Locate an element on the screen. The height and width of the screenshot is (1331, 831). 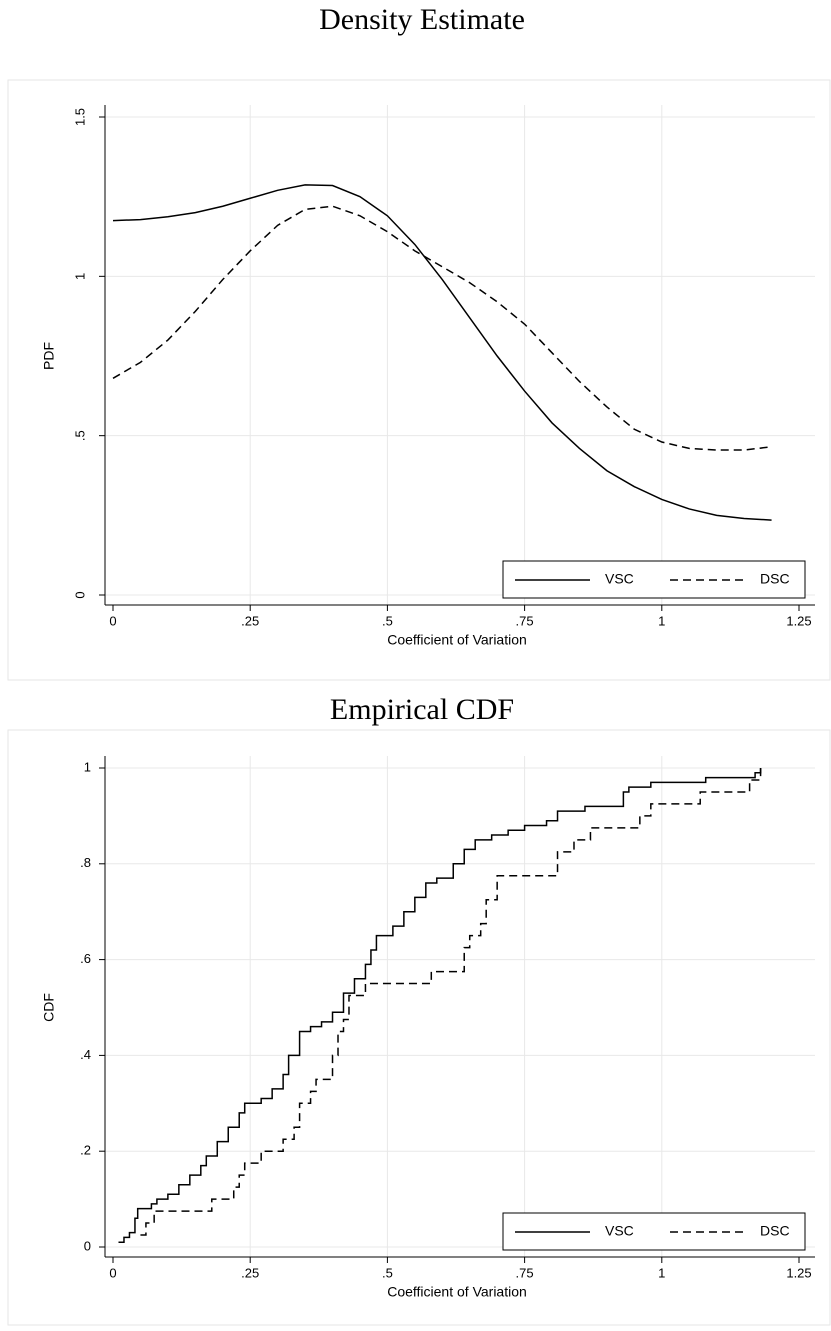
y-axis-title: CDF is located at coordinates (49, 1007).